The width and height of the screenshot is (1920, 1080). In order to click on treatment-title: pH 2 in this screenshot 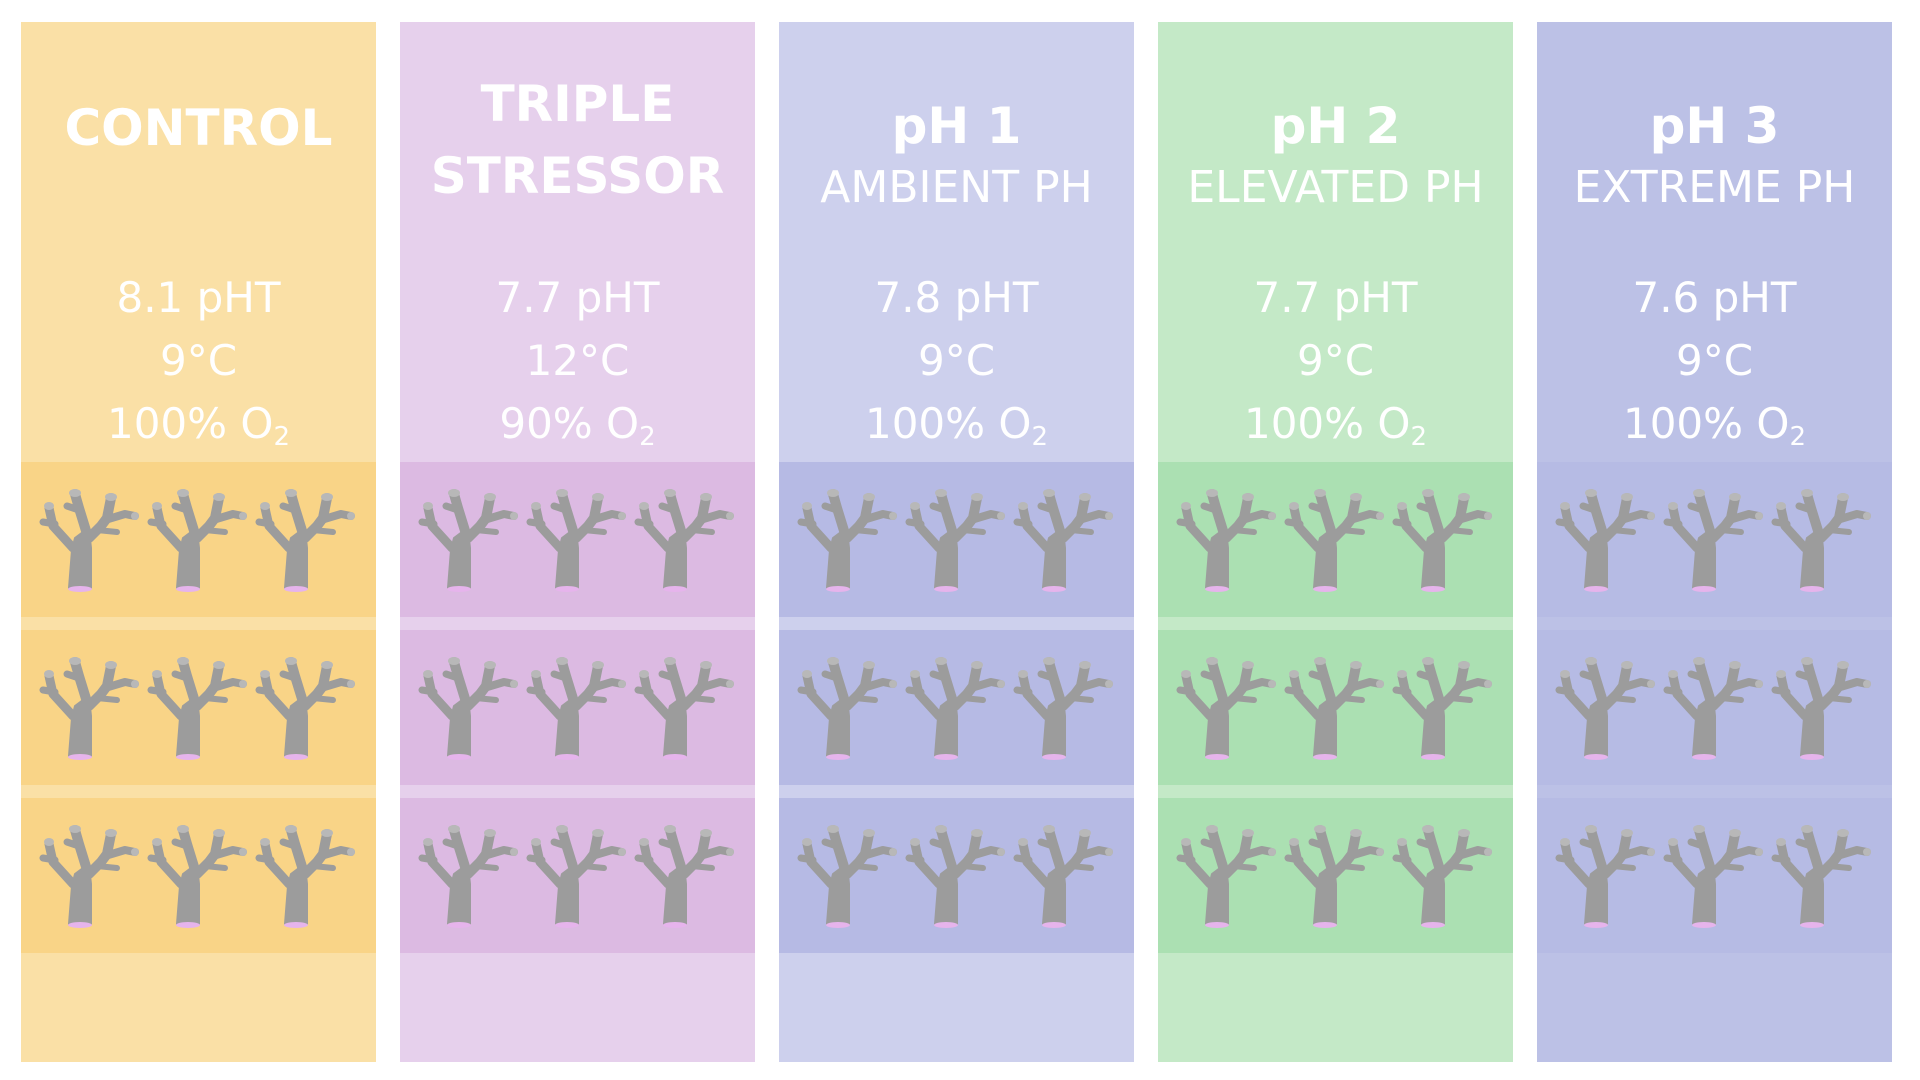, I will do `click(1335, 126)`.